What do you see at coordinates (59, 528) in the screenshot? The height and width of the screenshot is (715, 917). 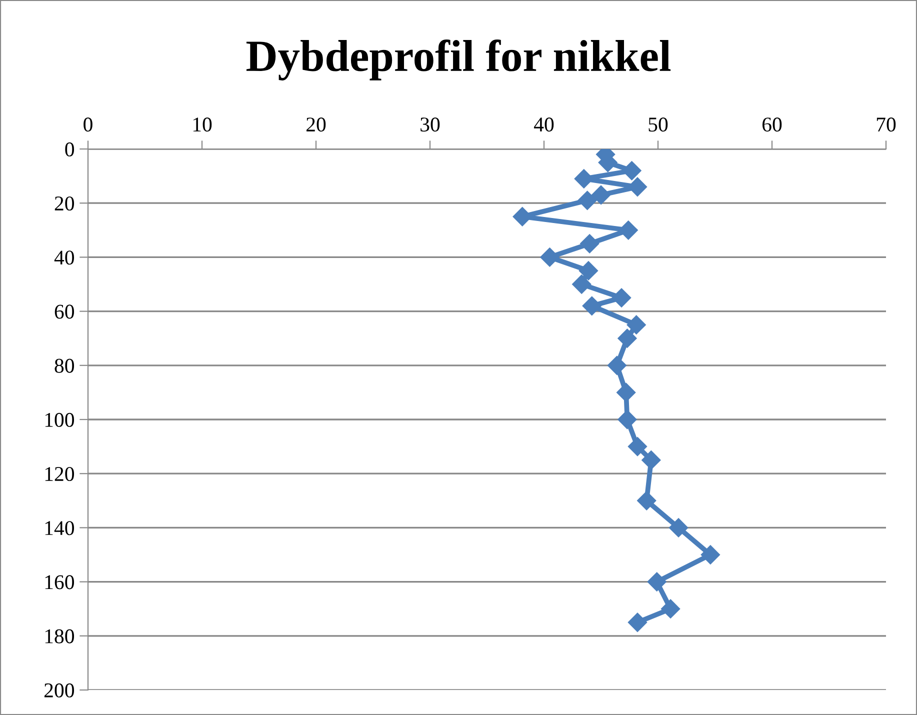 I see `y-tick-label: 140` at bounding box center [59, 528].